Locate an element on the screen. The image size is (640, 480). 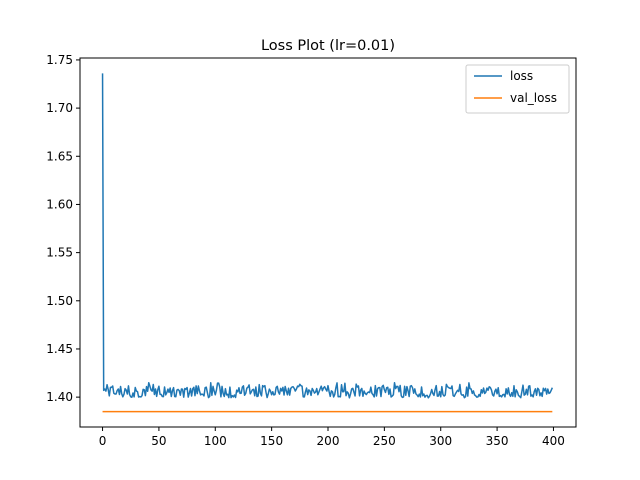
y-tick-label: 1.45 is located at coordinates (59, 349).